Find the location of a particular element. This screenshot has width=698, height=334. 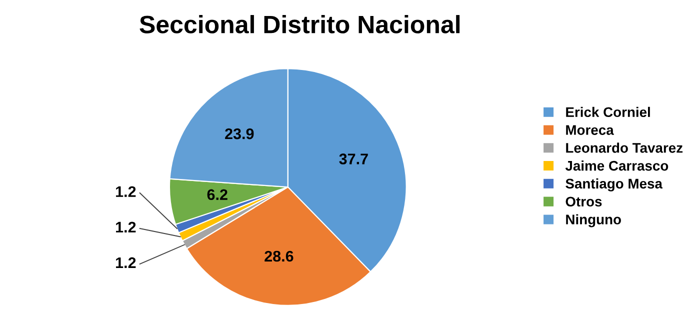

legend-label: Moreca is located at coordinates (590, 130).